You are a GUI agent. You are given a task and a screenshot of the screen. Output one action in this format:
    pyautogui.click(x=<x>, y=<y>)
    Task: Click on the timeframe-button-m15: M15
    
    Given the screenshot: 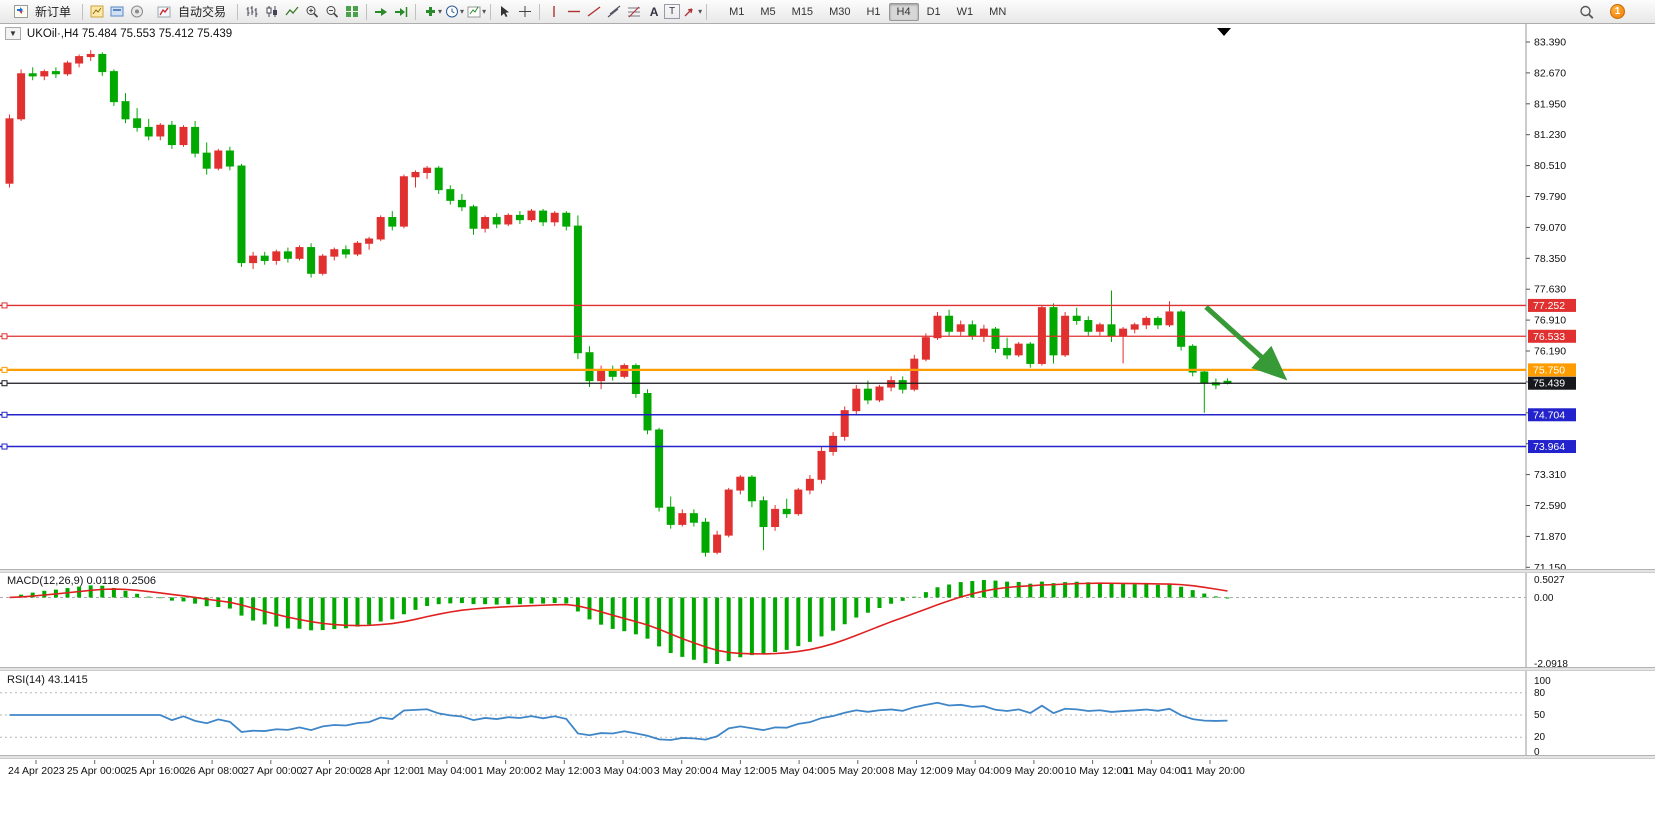 What is the action you would take?
    pyautogui.click(x=802, y=11)
    